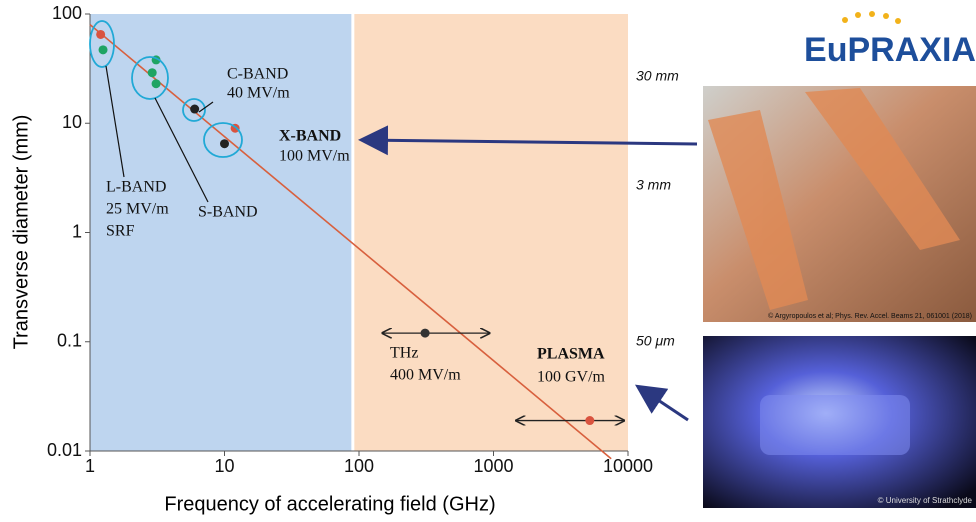 Image resolution: width=976 pixels, height=522 pixels. I want to click on s-band-ring, so click(150, 78).